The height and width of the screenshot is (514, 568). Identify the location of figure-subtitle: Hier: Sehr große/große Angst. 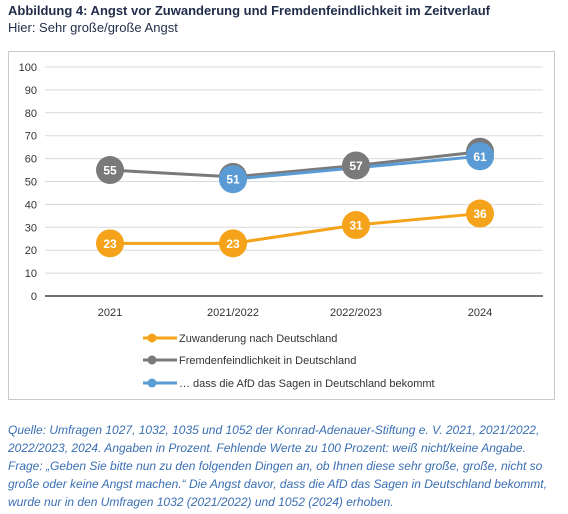
(93, 27).